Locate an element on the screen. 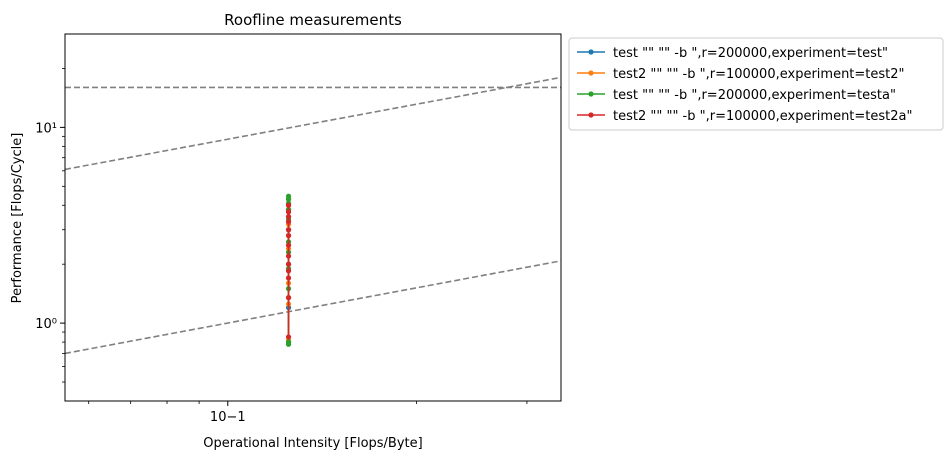  legend-box is located at coordinates (756, 84).